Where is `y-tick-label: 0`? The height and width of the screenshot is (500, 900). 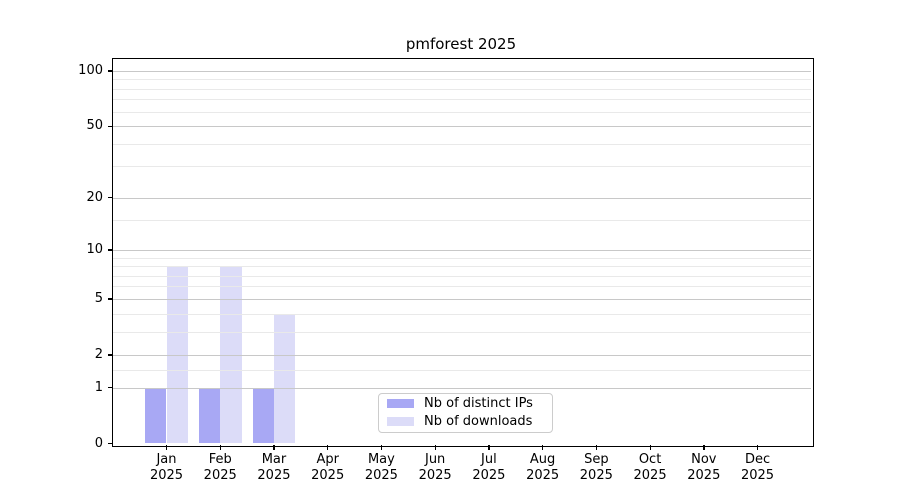 y-tick-label: 0 is located at coordinates (98, 443).